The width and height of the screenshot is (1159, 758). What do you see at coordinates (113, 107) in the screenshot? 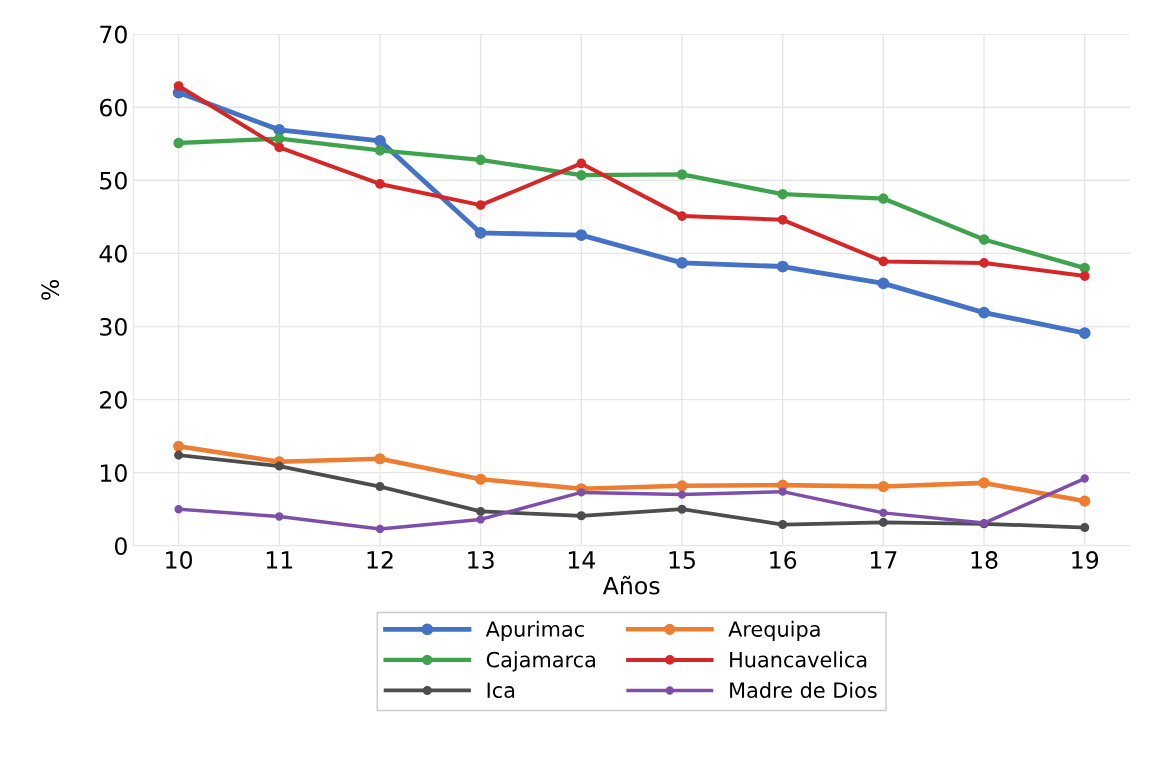
I see `y-tick-label: 60` at bounding box center [113, 107].